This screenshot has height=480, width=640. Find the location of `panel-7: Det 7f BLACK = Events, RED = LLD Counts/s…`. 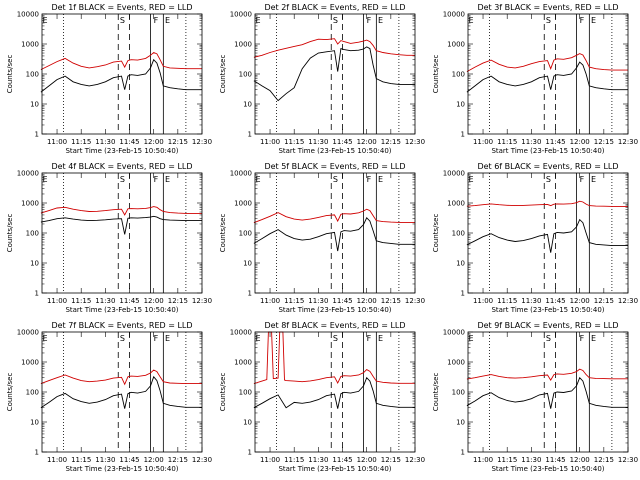

panel-7: Det 7f BLACK = Events, RED = LLD Counts/s… is located at coordinates (109, 397).